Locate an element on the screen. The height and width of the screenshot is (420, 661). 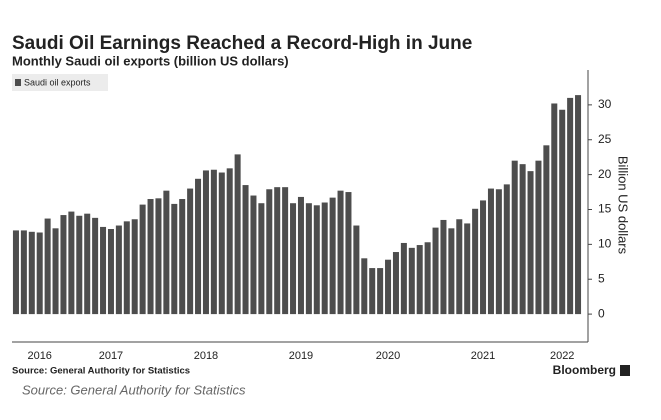
legend-label: Saudi oil exports is located at coordinates (57, 82).